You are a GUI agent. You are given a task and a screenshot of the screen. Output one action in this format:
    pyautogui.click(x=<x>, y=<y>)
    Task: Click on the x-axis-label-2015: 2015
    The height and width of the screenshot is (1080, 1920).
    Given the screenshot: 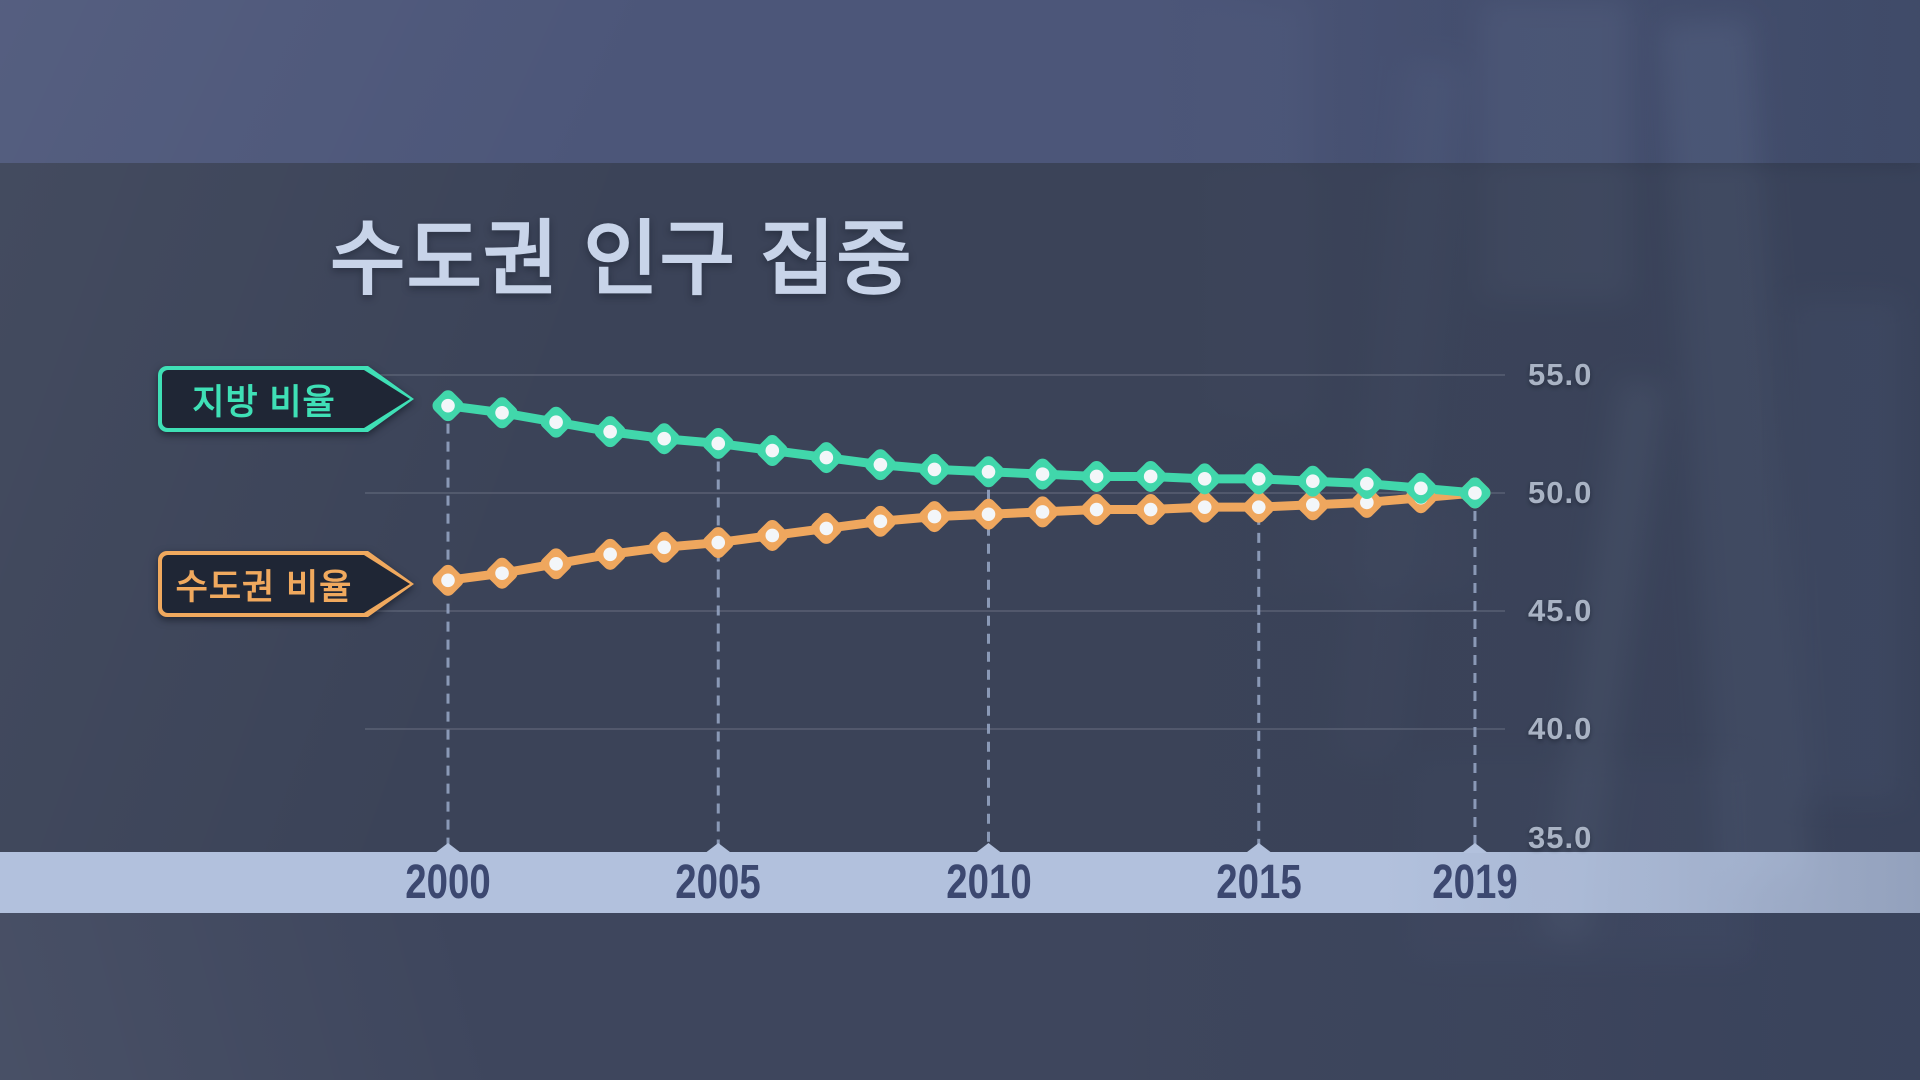 What is the action you would take?
    pyautogui.click(x=1259, y=882)
    